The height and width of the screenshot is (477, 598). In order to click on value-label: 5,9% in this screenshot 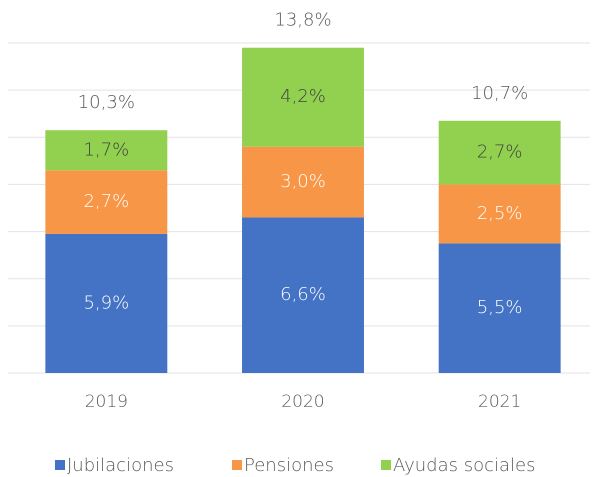, I will do `click(106, 302)`.